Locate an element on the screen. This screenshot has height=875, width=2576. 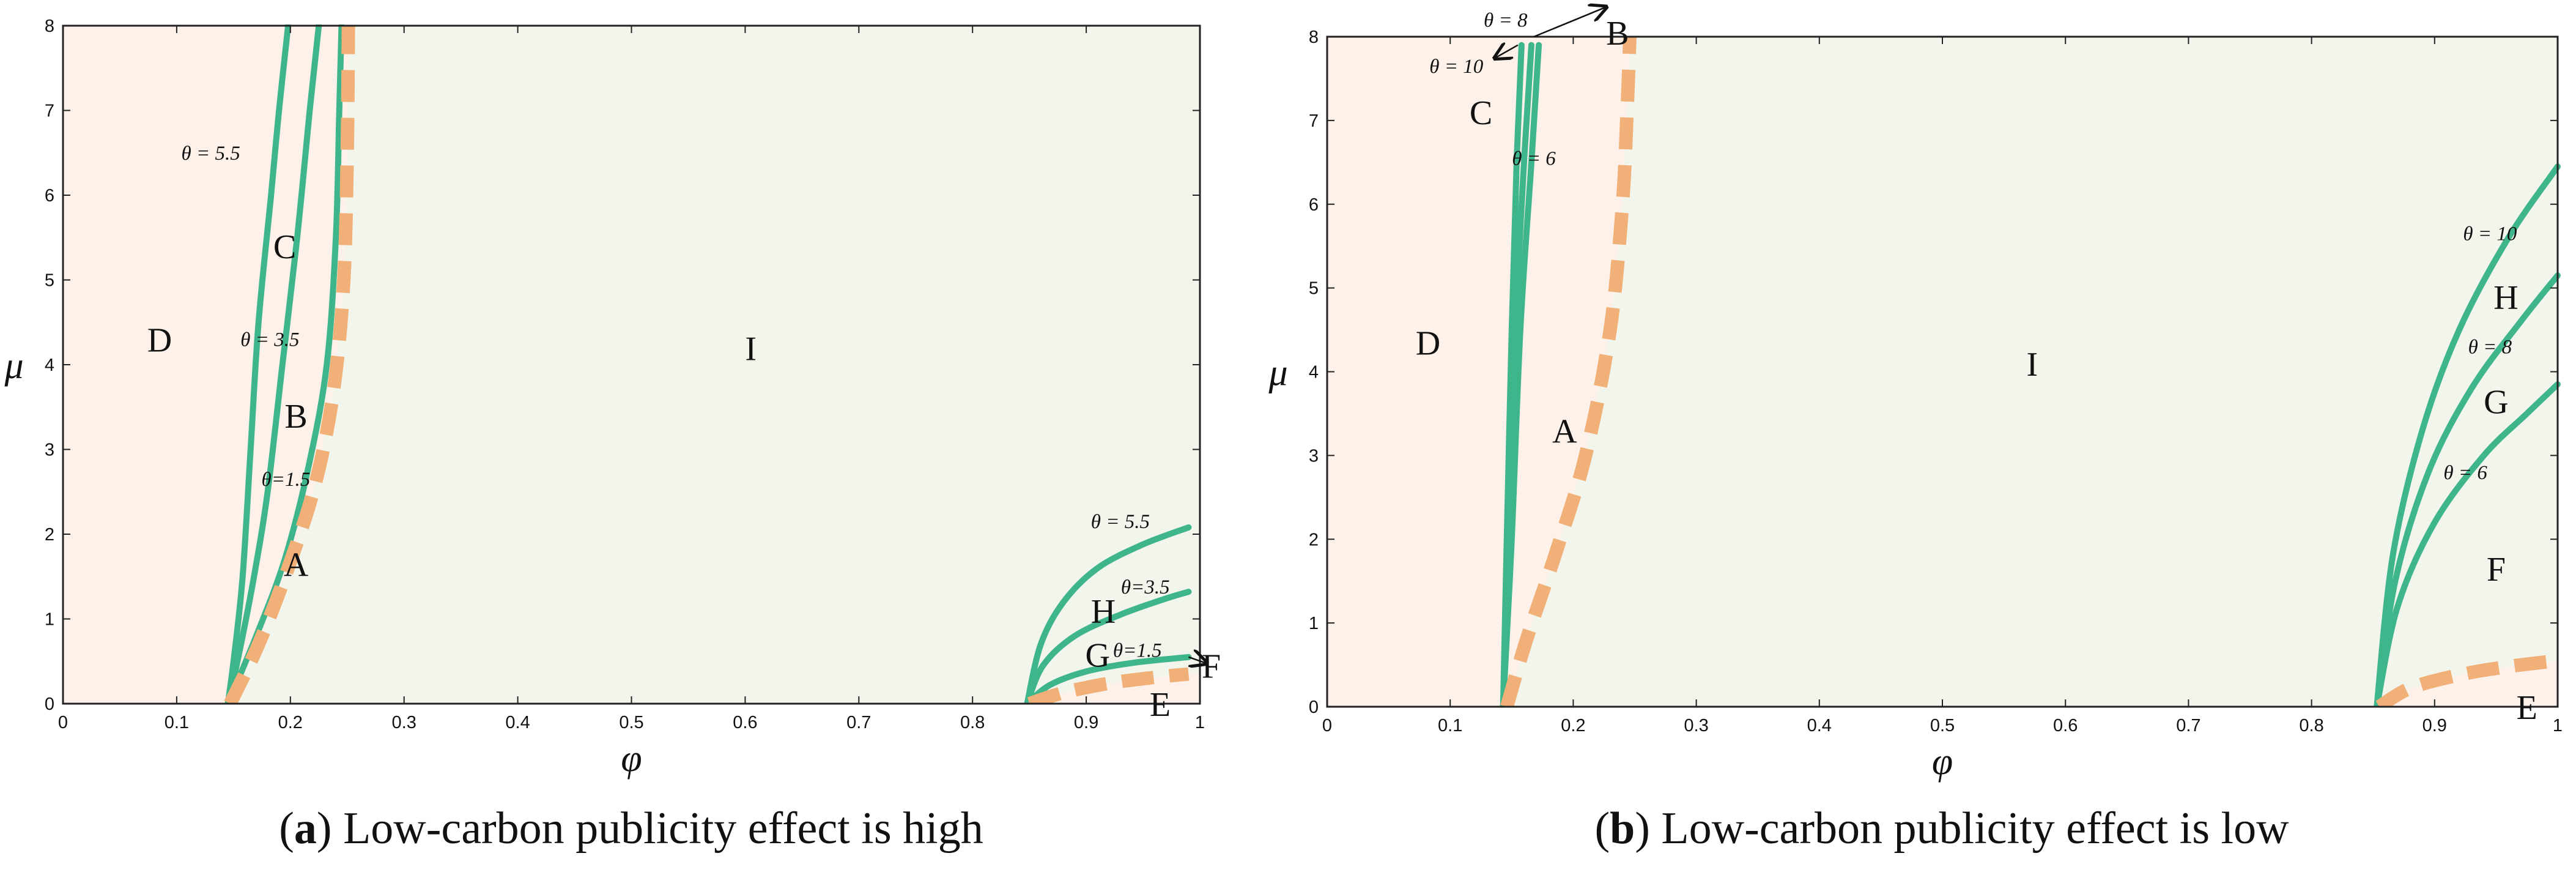
theta-annotation: θ = 10 is located at coordinates (2490, 234).